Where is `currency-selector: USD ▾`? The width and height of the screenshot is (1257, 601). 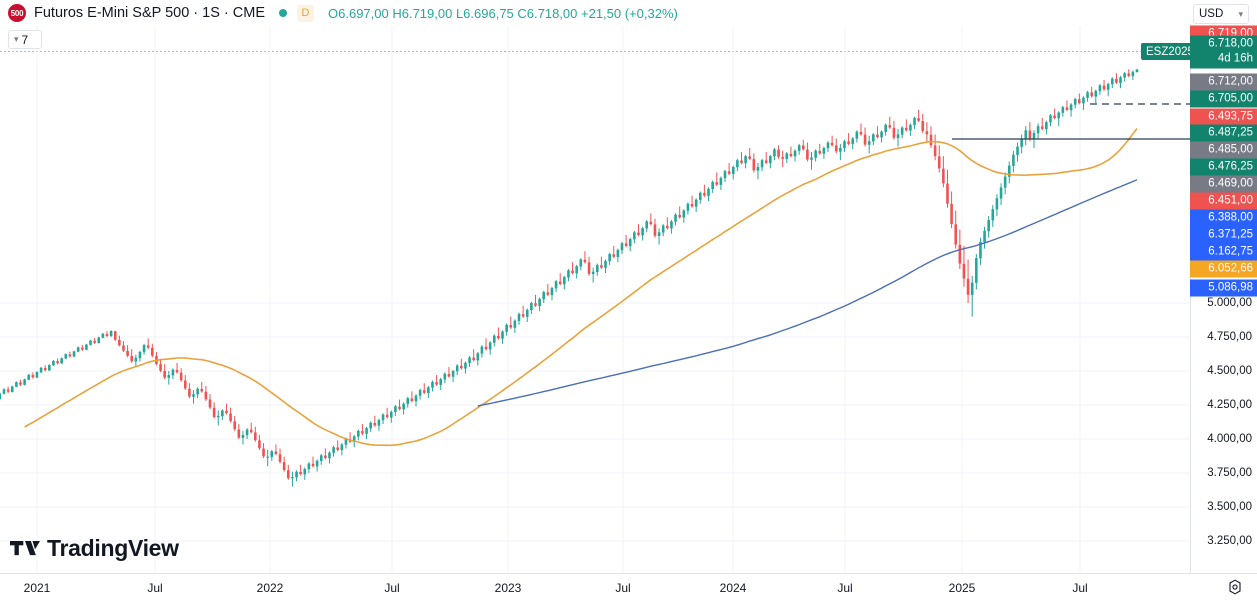
currency-selector: USD ▾ is located at coordinates (1221, 14).